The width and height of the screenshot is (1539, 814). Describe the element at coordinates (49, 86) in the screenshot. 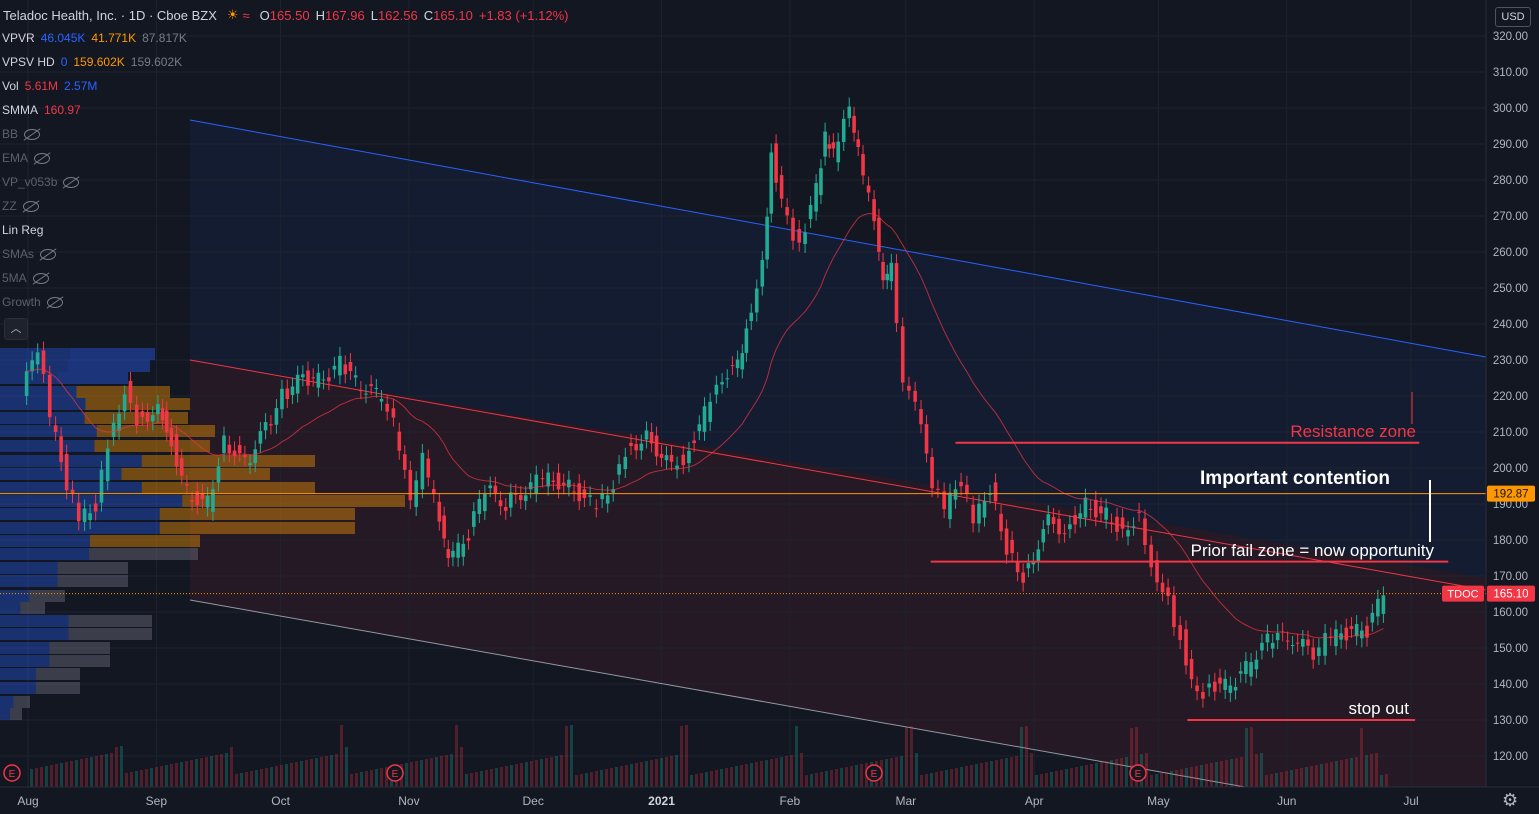

I see `indicator-row: Vol 5.61M 2.57M` at that location.